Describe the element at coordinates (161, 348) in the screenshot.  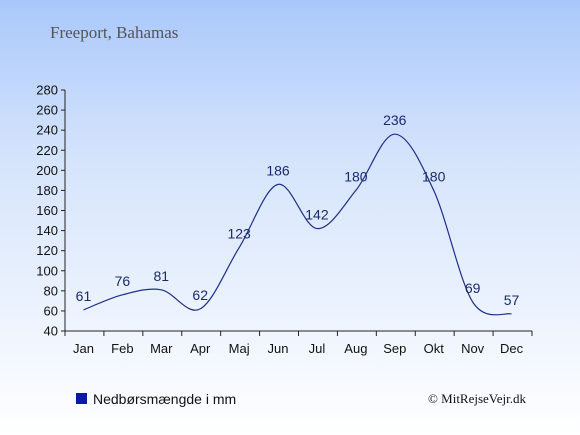
I see `x-tick-label: Mar` at that location.